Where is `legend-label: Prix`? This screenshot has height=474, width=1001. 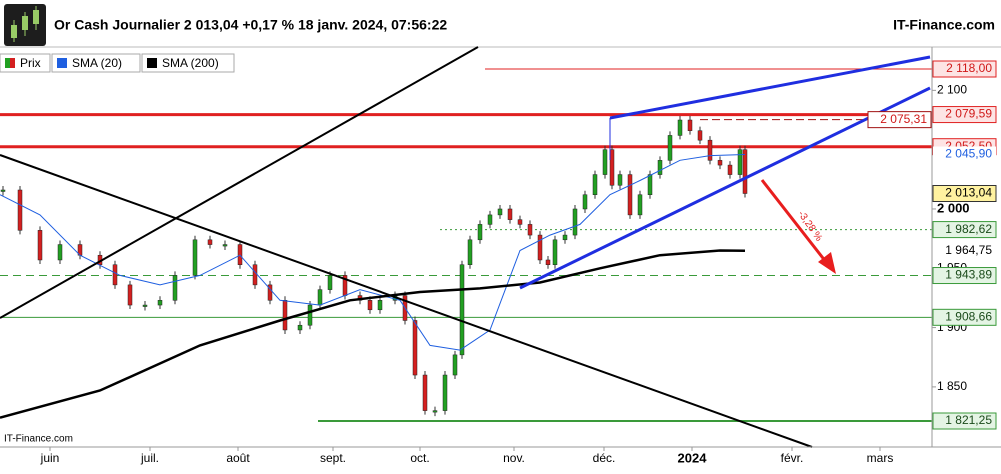
legend-label: Prix is located at coordinates (30, 63).